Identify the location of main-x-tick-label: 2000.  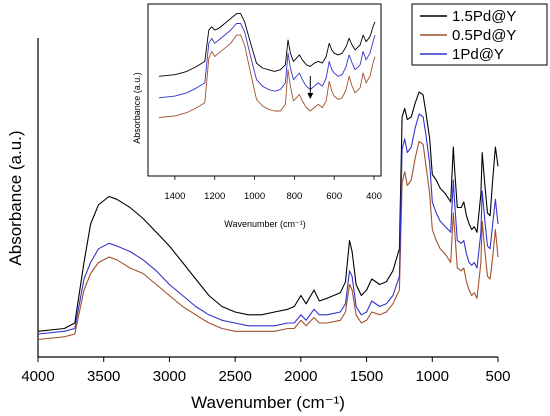
(300, 376).